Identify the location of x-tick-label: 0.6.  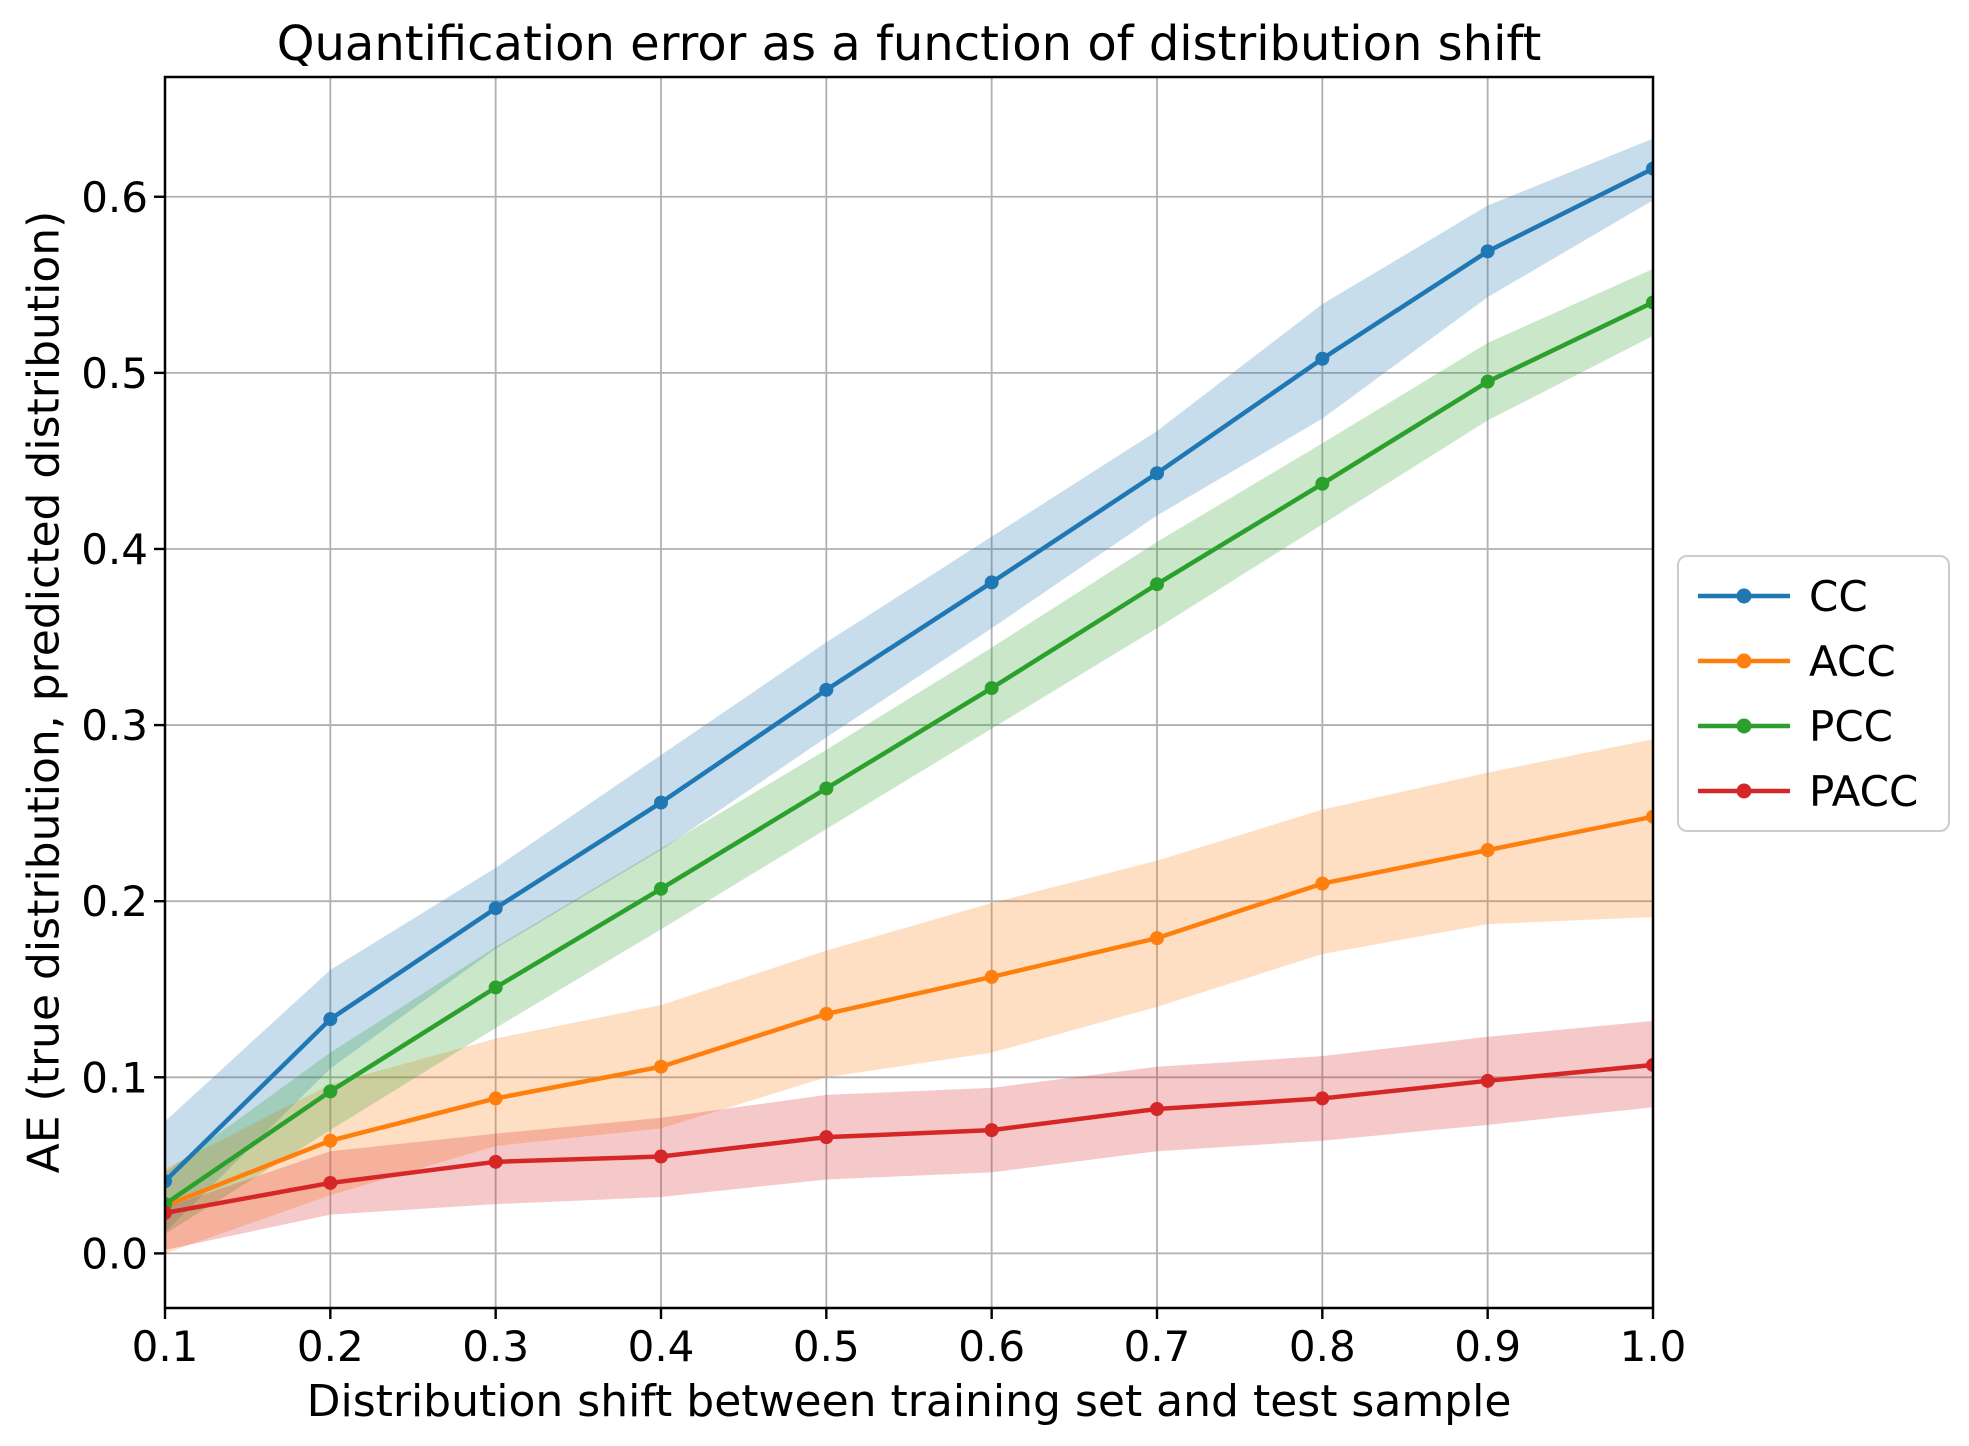
(991, 1346).